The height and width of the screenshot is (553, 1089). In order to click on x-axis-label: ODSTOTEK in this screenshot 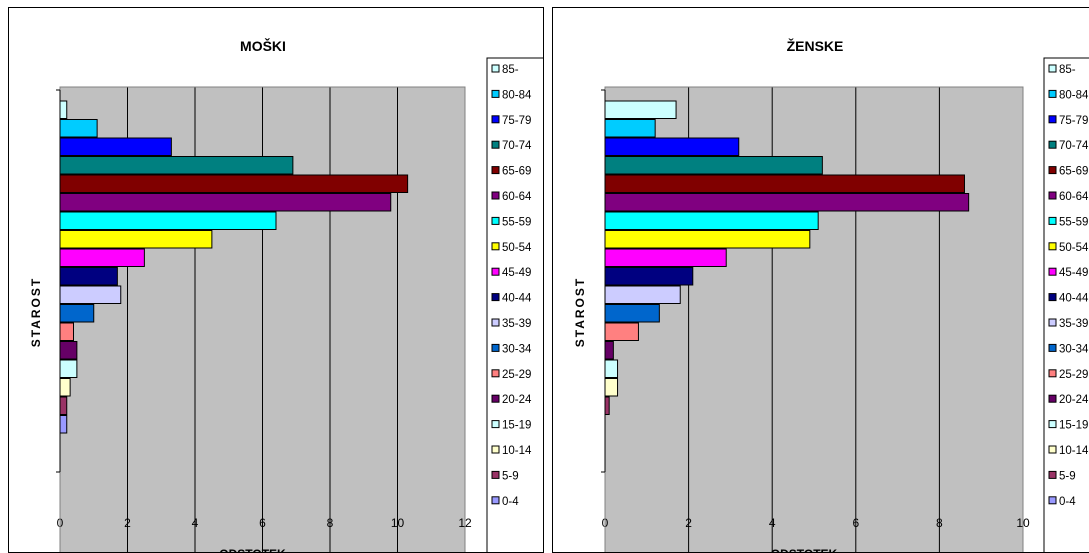, I will do `click(804, 550)`.